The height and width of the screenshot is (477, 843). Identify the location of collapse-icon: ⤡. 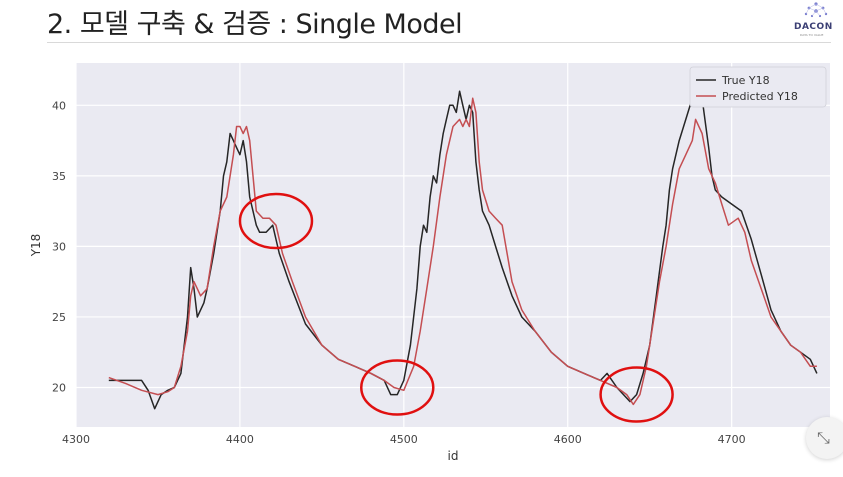
(823, 437).